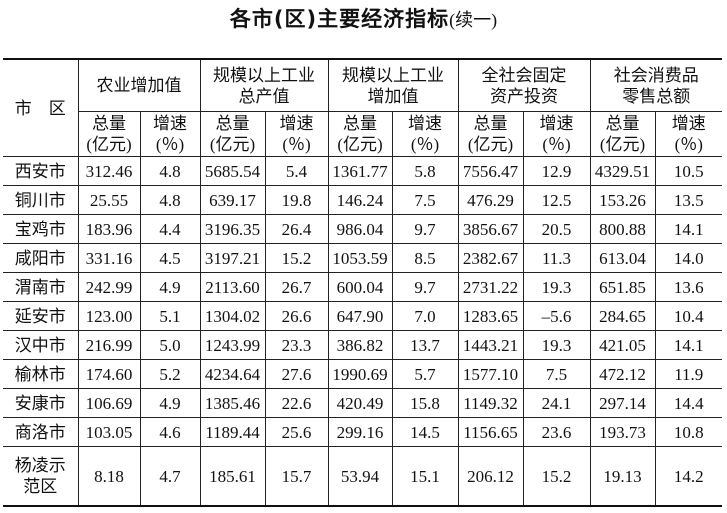 The image size is (727, 513). I want to click on data-cell: 103.05, so click(109, 432).